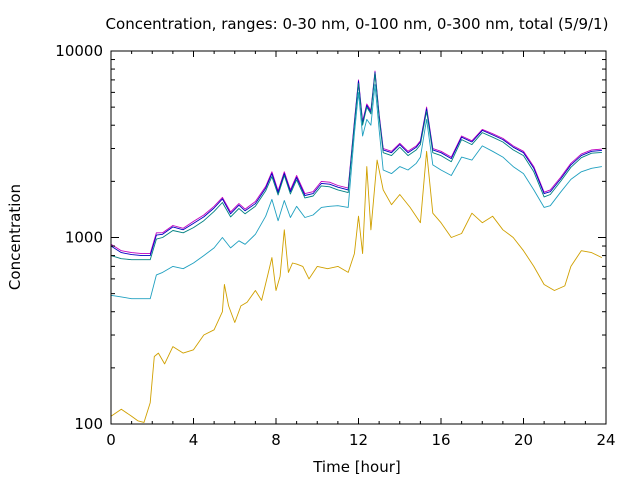  What do you see at coordinates (605, 440) in the screenshot?
I see `x-tick-label: 24` at bounding box center [605, 440].